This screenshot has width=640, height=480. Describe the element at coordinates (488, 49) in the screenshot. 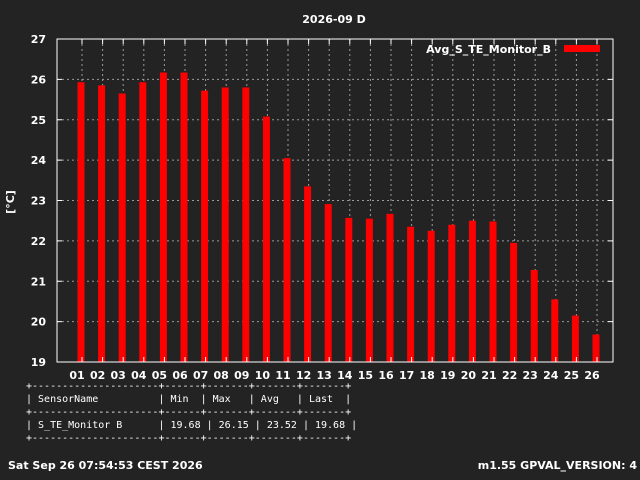

I see `legend-label: Avg_S_TE_Monitor_B` at that location.